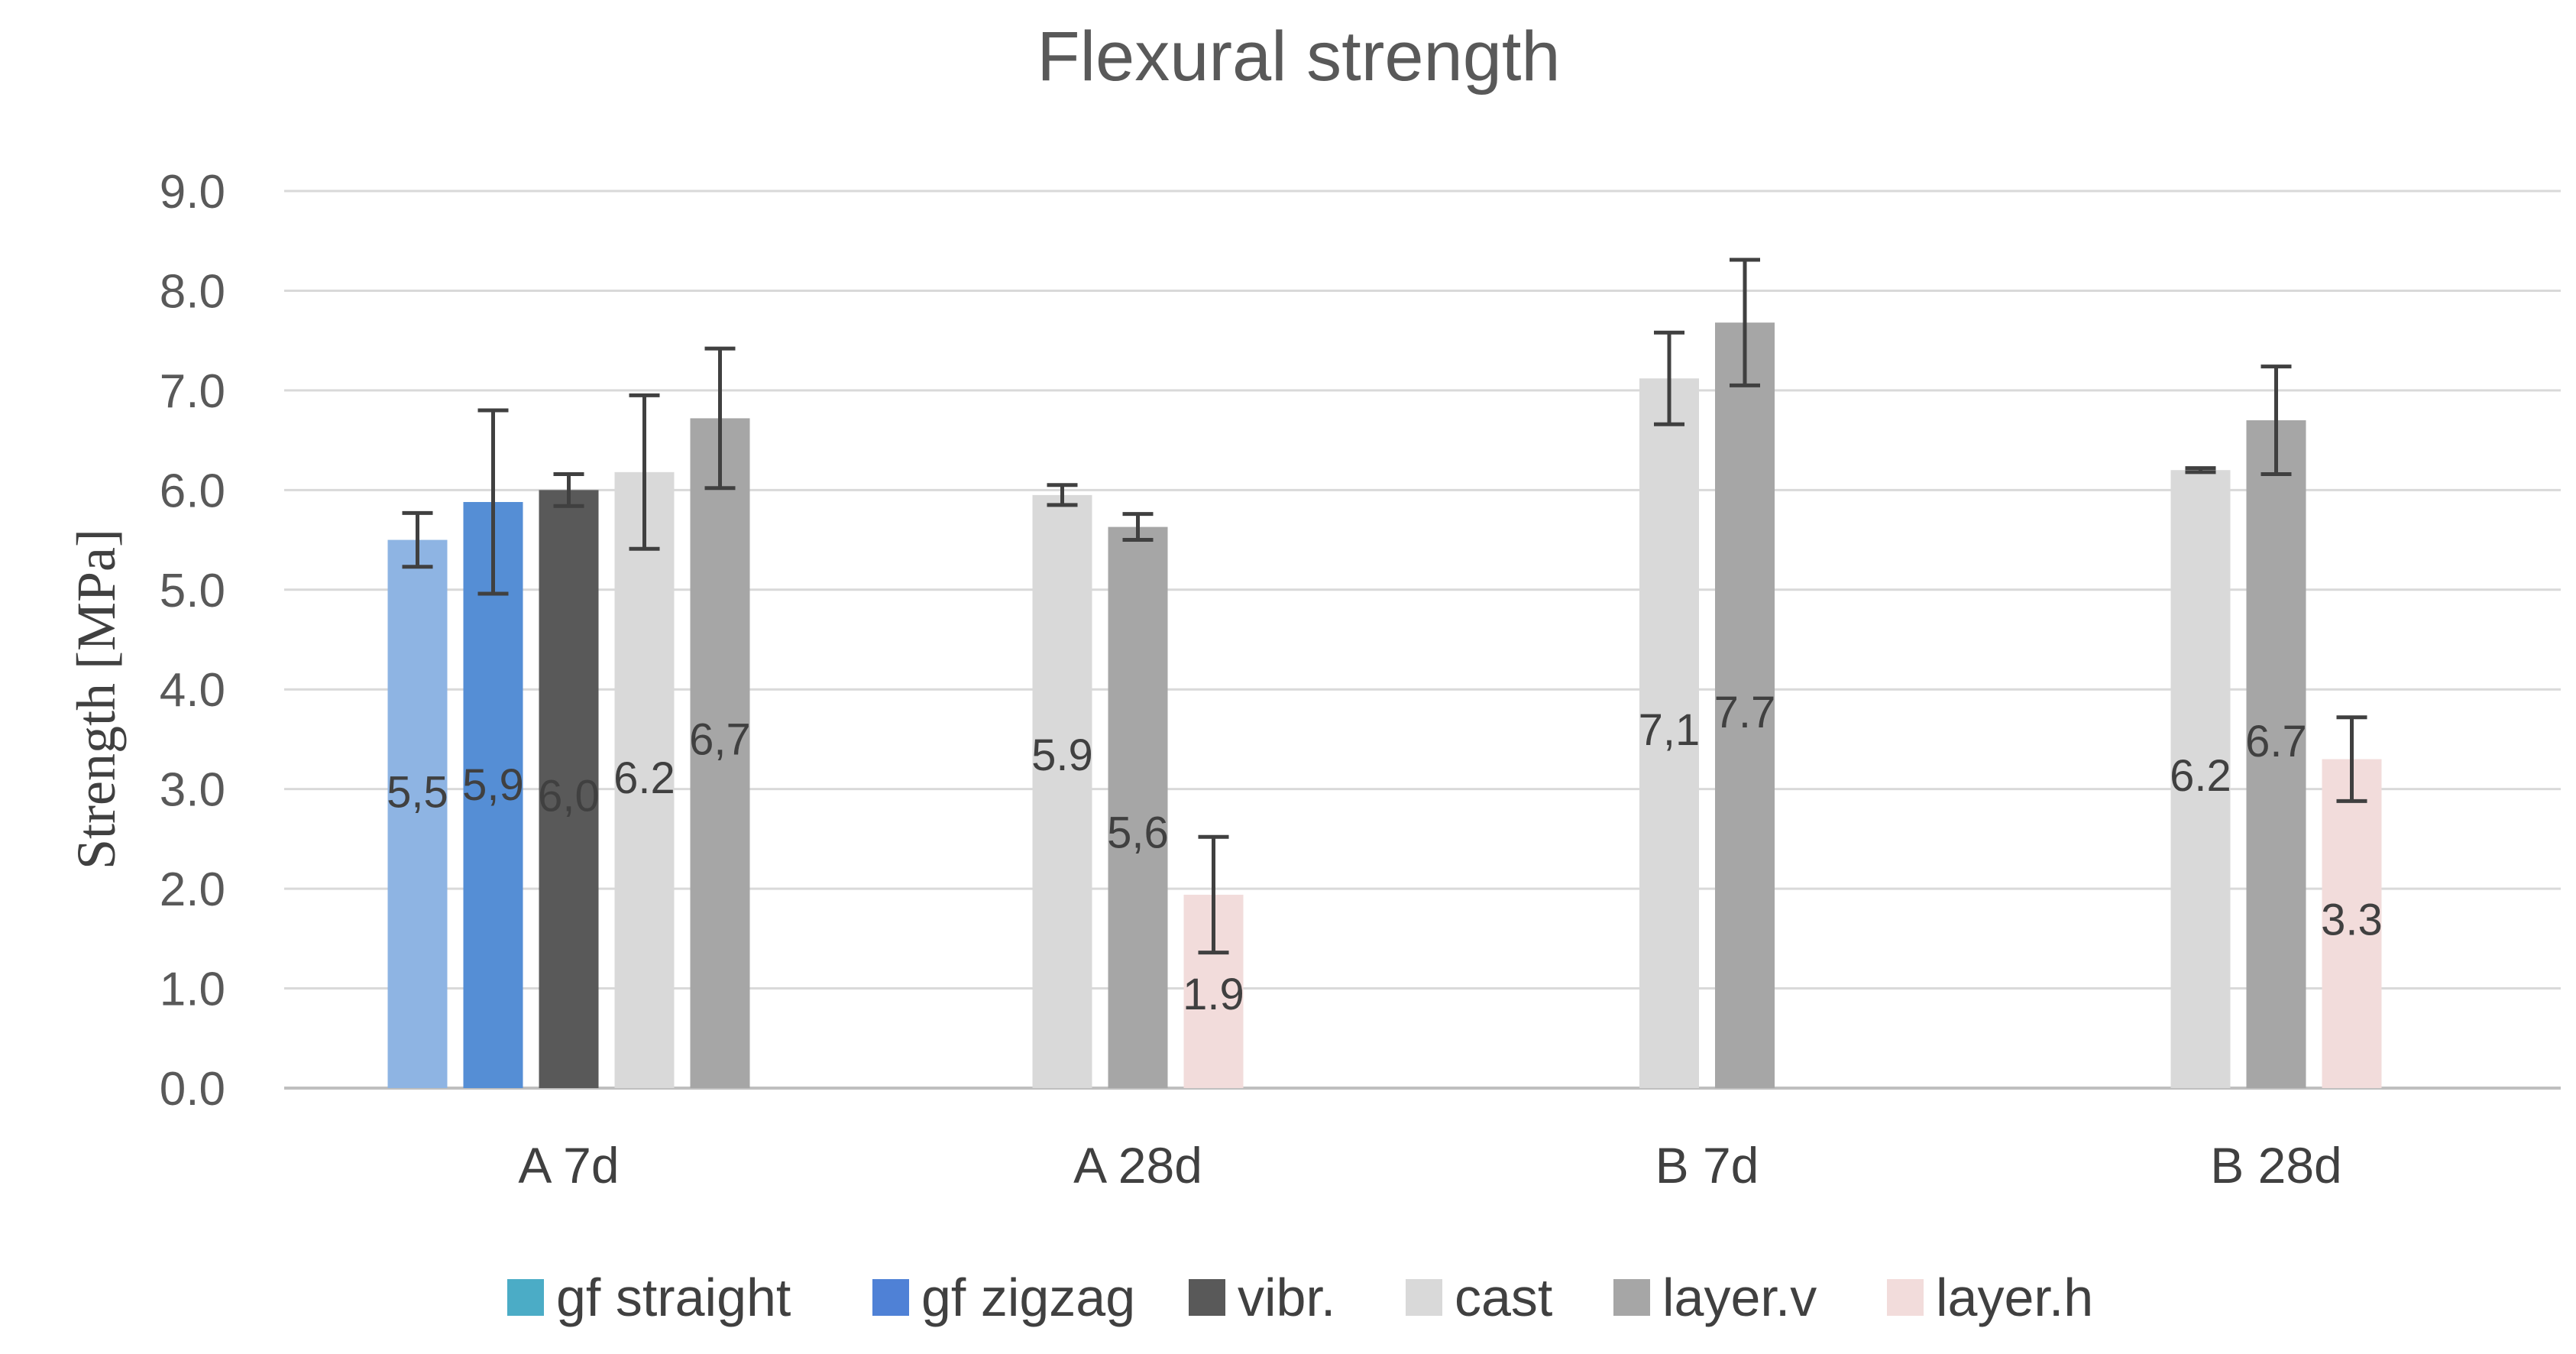  I want to click on legend-label: cast, so click(1503, 1297).